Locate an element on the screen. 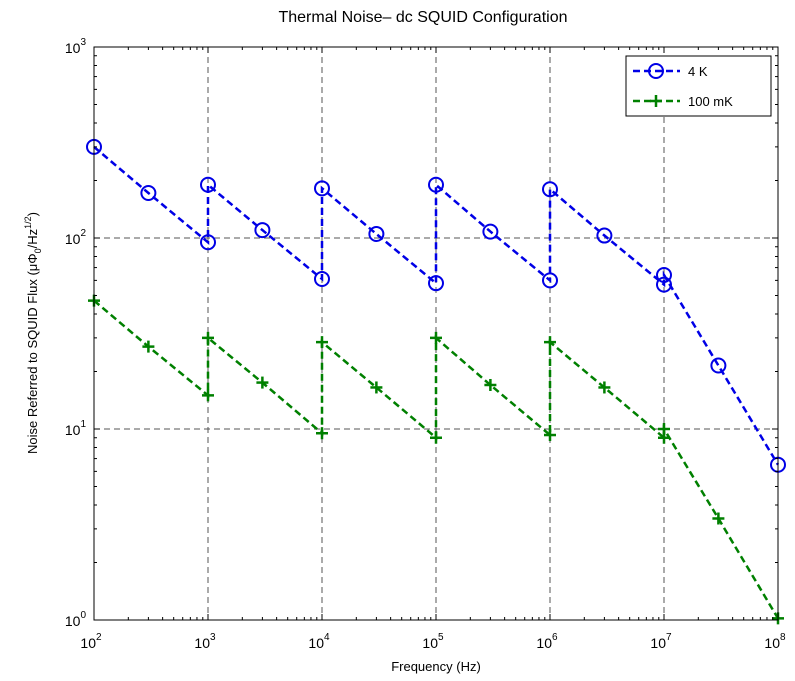 This screenshot has height=681, width=795. legend-entry: 4 K is located at coordinates (670, 71).